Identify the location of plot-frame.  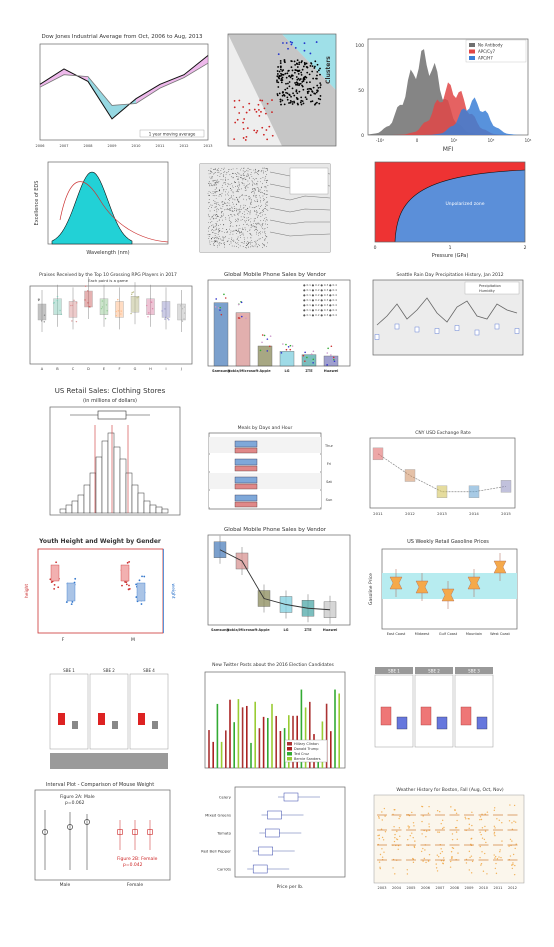
(450, 202).